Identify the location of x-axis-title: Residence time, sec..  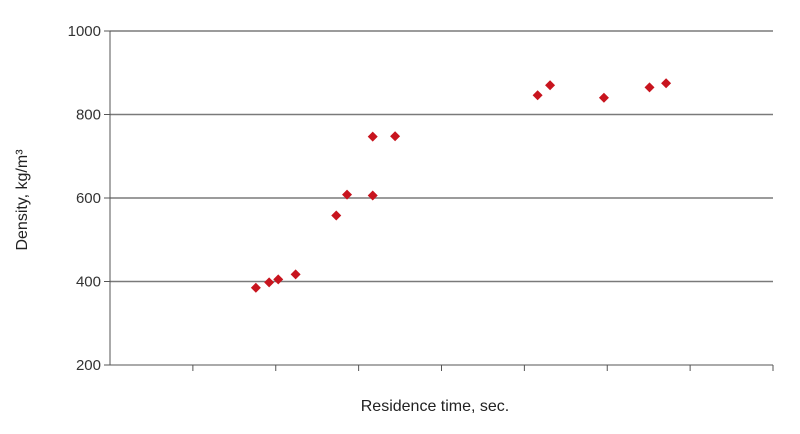
(435, 406).